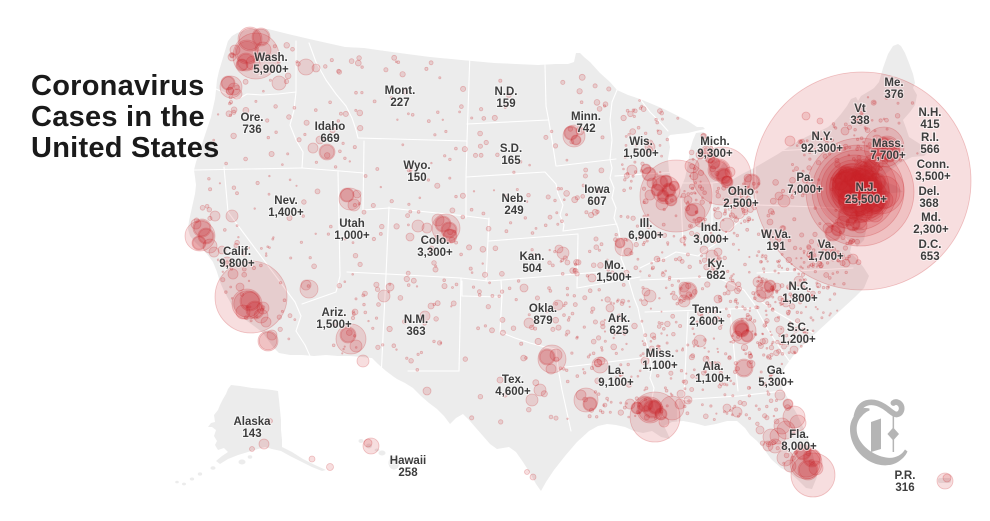 This screenshot has height=521, width=990. Describe the element at coordinates (330, 127) in the screenshot. I see `svg-text: Idaho` at that location.